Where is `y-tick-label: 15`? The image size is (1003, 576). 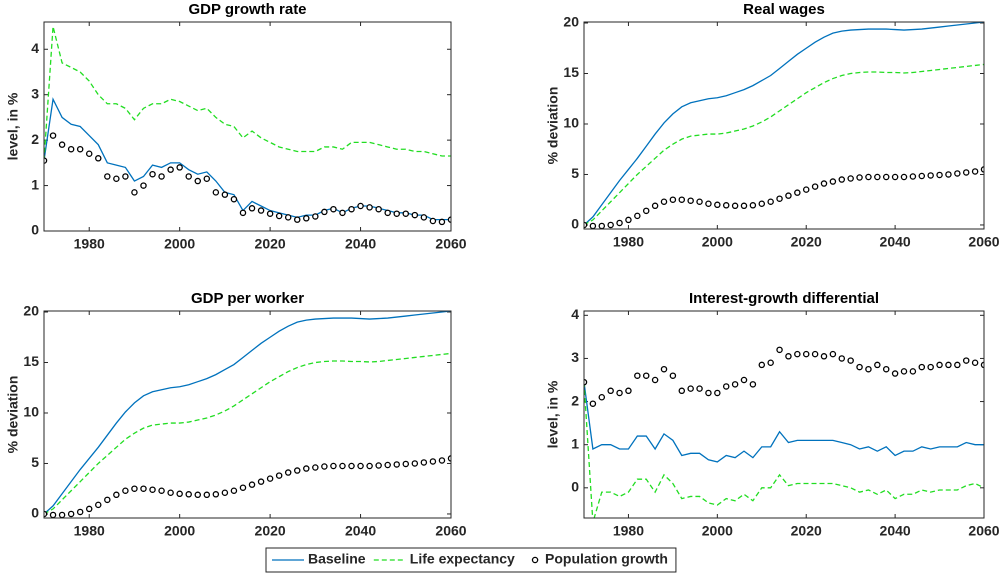 y-tick-label: 15 is located at coordinates (571, 72).